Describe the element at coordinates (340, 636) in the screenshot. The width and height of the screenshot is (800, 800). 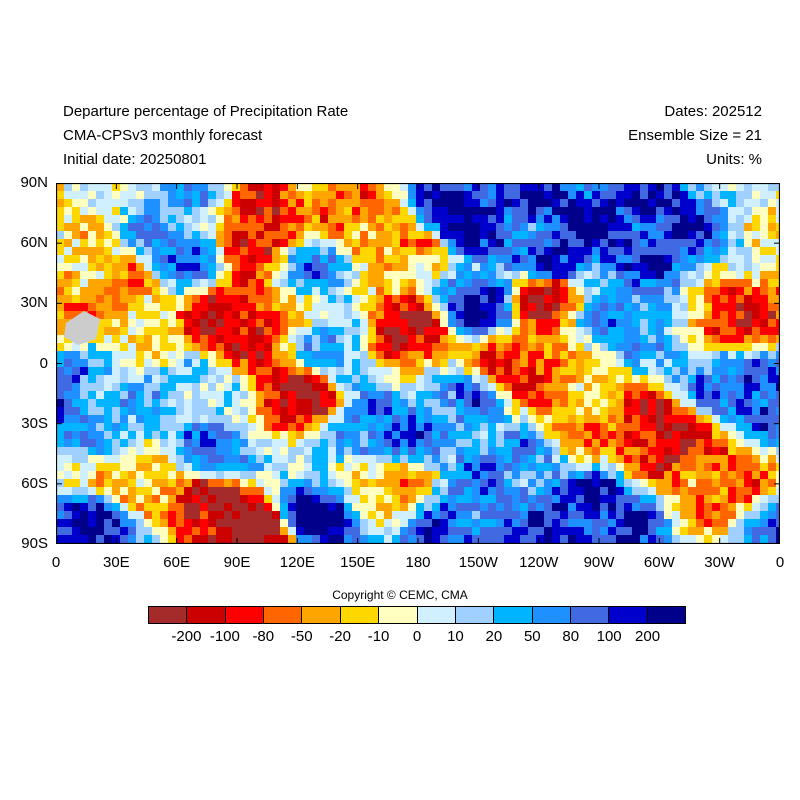
I see `colorbar-label: -20` at that location.